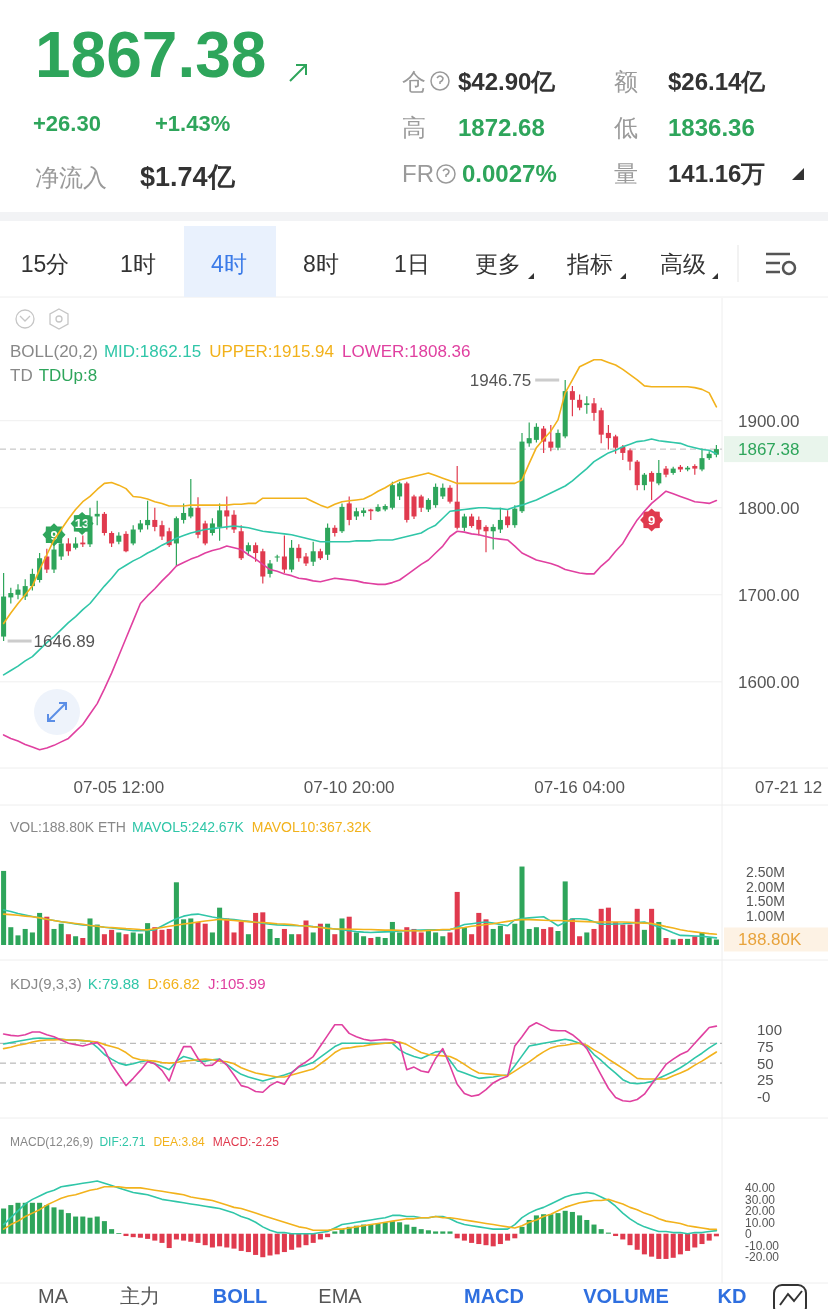  What do you see at coordinates (765, 1080) in the screenshot?
I see `y-tick-label: 25` at bounding box center [765, 1080].